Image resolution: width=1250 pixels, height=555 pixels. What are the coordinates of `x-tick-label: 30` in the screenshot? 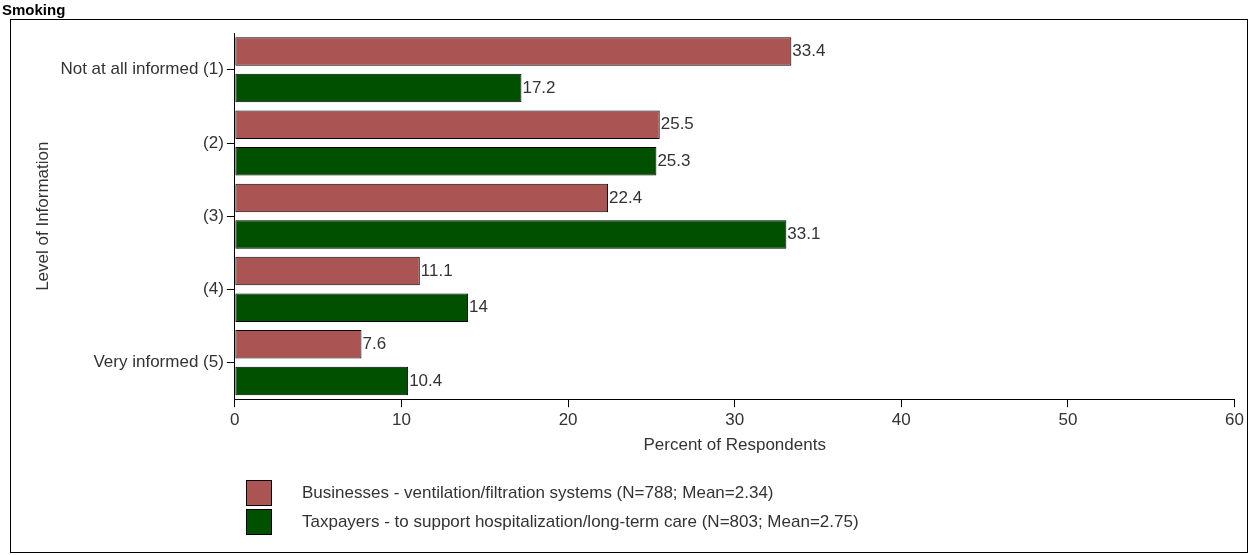 It's located at (735, 420).